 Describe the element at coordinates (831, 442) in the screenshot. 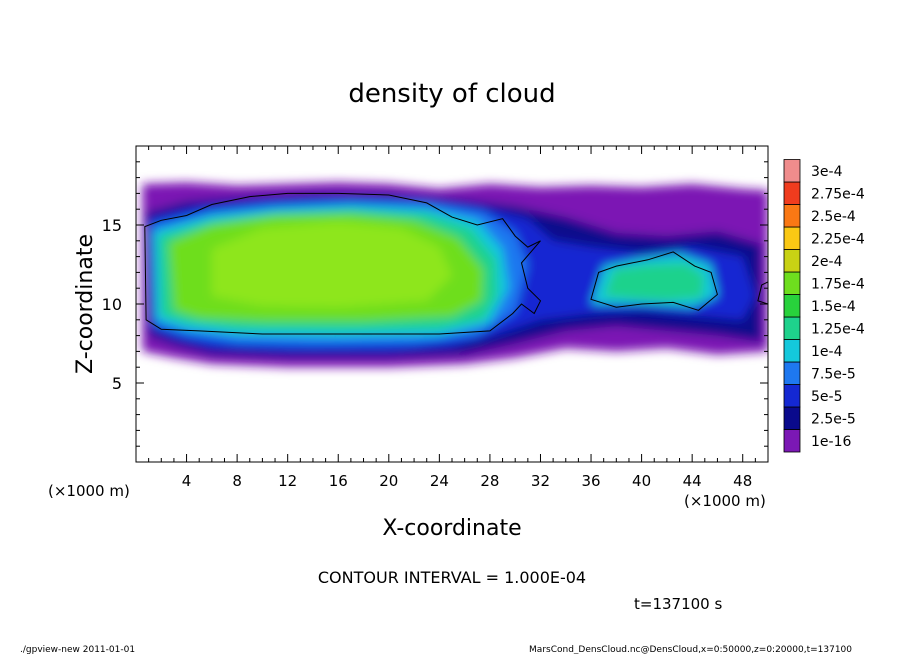

I see `colorbar-label: 1e-16` at that location.